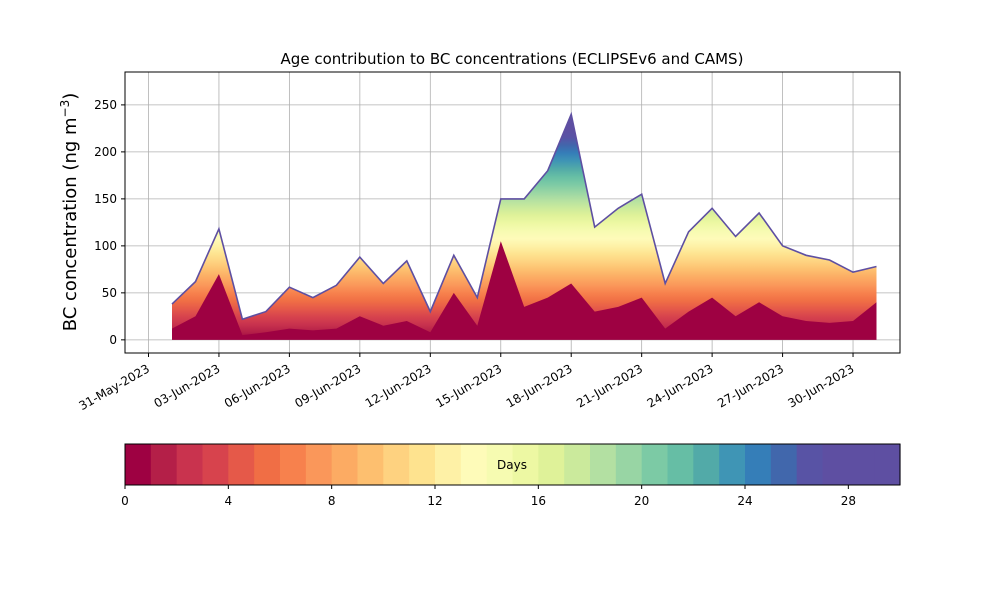 The height and width of the screenshot is (604, 1000). I want to click on colorbar-cells, so click(513, 464).